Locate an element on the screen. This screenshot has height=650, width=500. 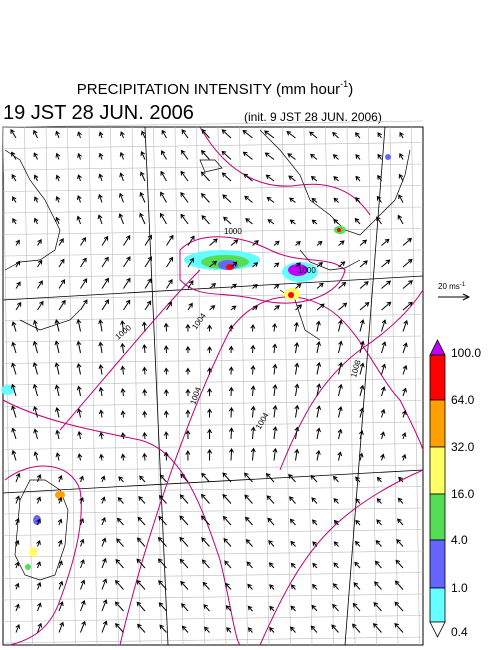
colorbar-segment is located at coordinates (437, 517).